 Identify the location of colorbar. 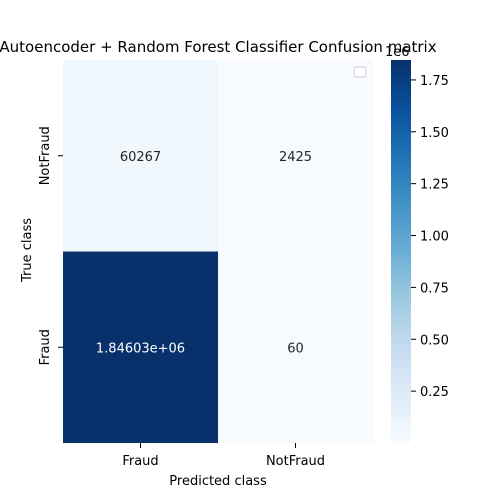
(401, 251).